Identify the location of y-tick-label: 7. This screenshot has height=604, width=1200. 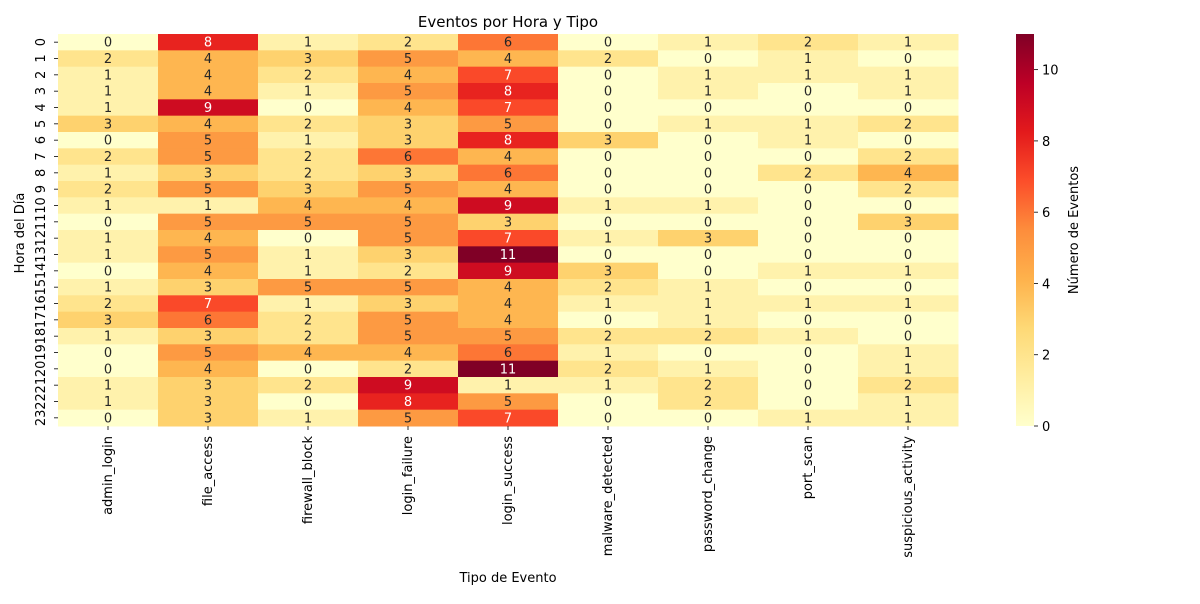
(41, 156).